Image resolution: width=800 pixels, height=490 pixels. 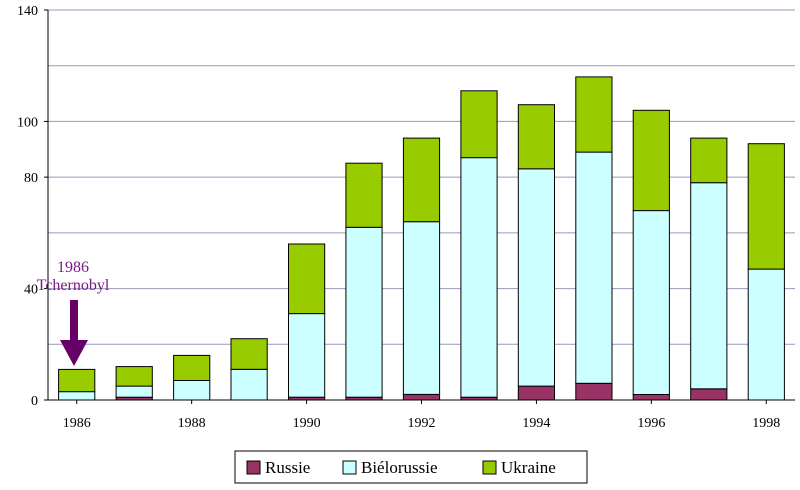 I want to click on bar-segment-bielorussie-1998, so click(x=766, y=334).